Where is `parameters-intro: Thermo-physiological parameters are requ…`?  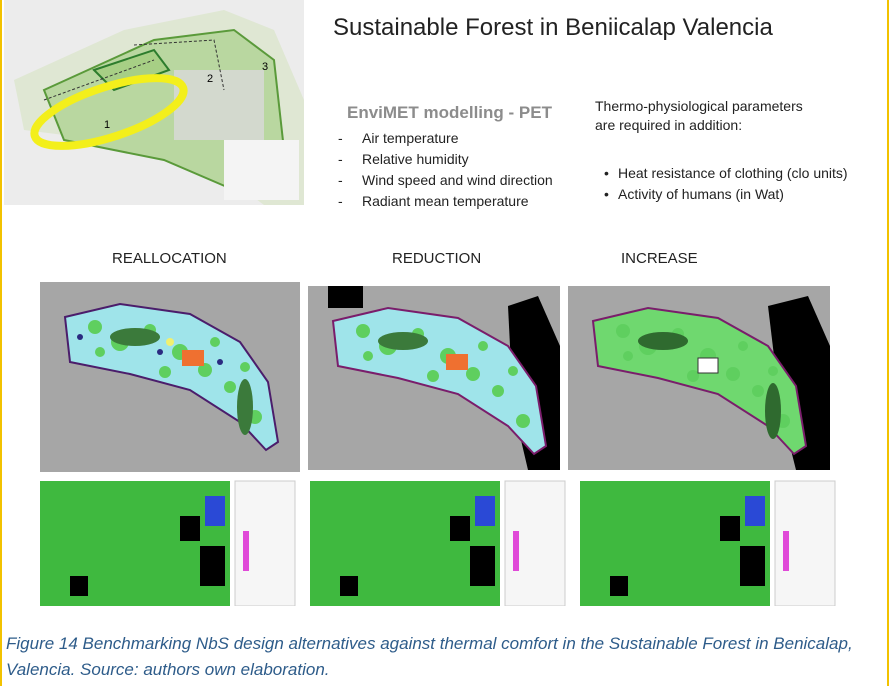 parameters-intro: Thermo-physiological parameters are requ… is located at coordinates (699, 115).